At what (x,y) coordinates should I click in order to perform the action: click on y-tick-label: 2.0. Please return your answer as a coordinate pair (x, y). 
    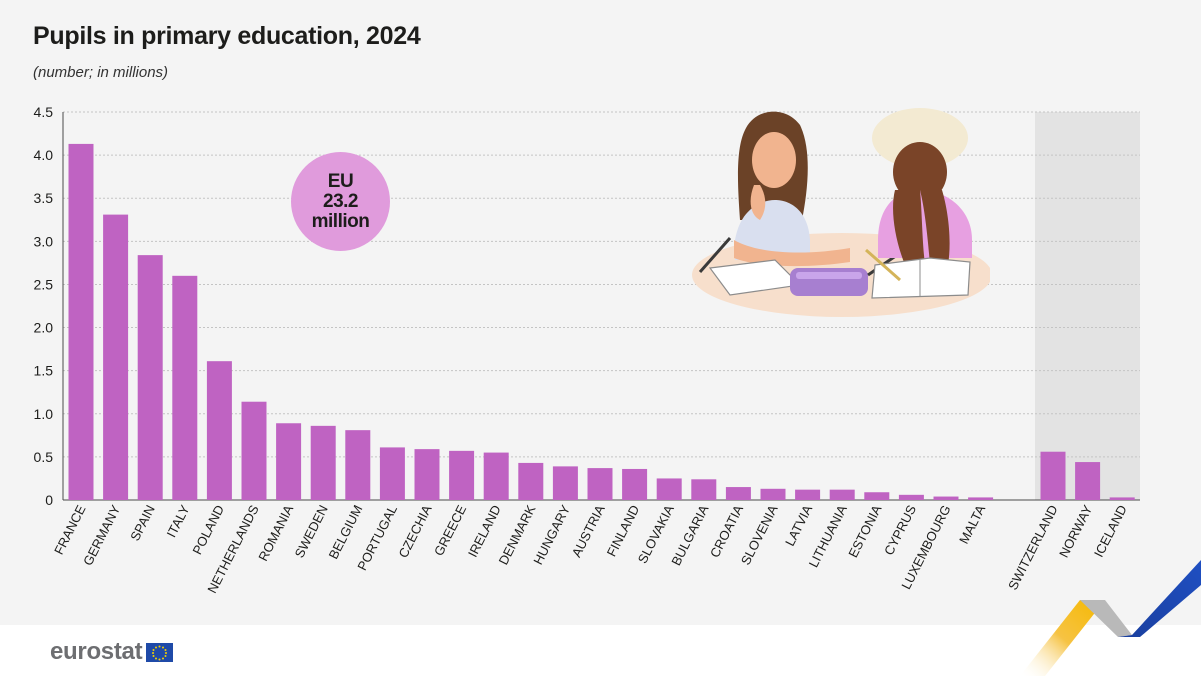
    Looking at the image, I should click on (44, 328).